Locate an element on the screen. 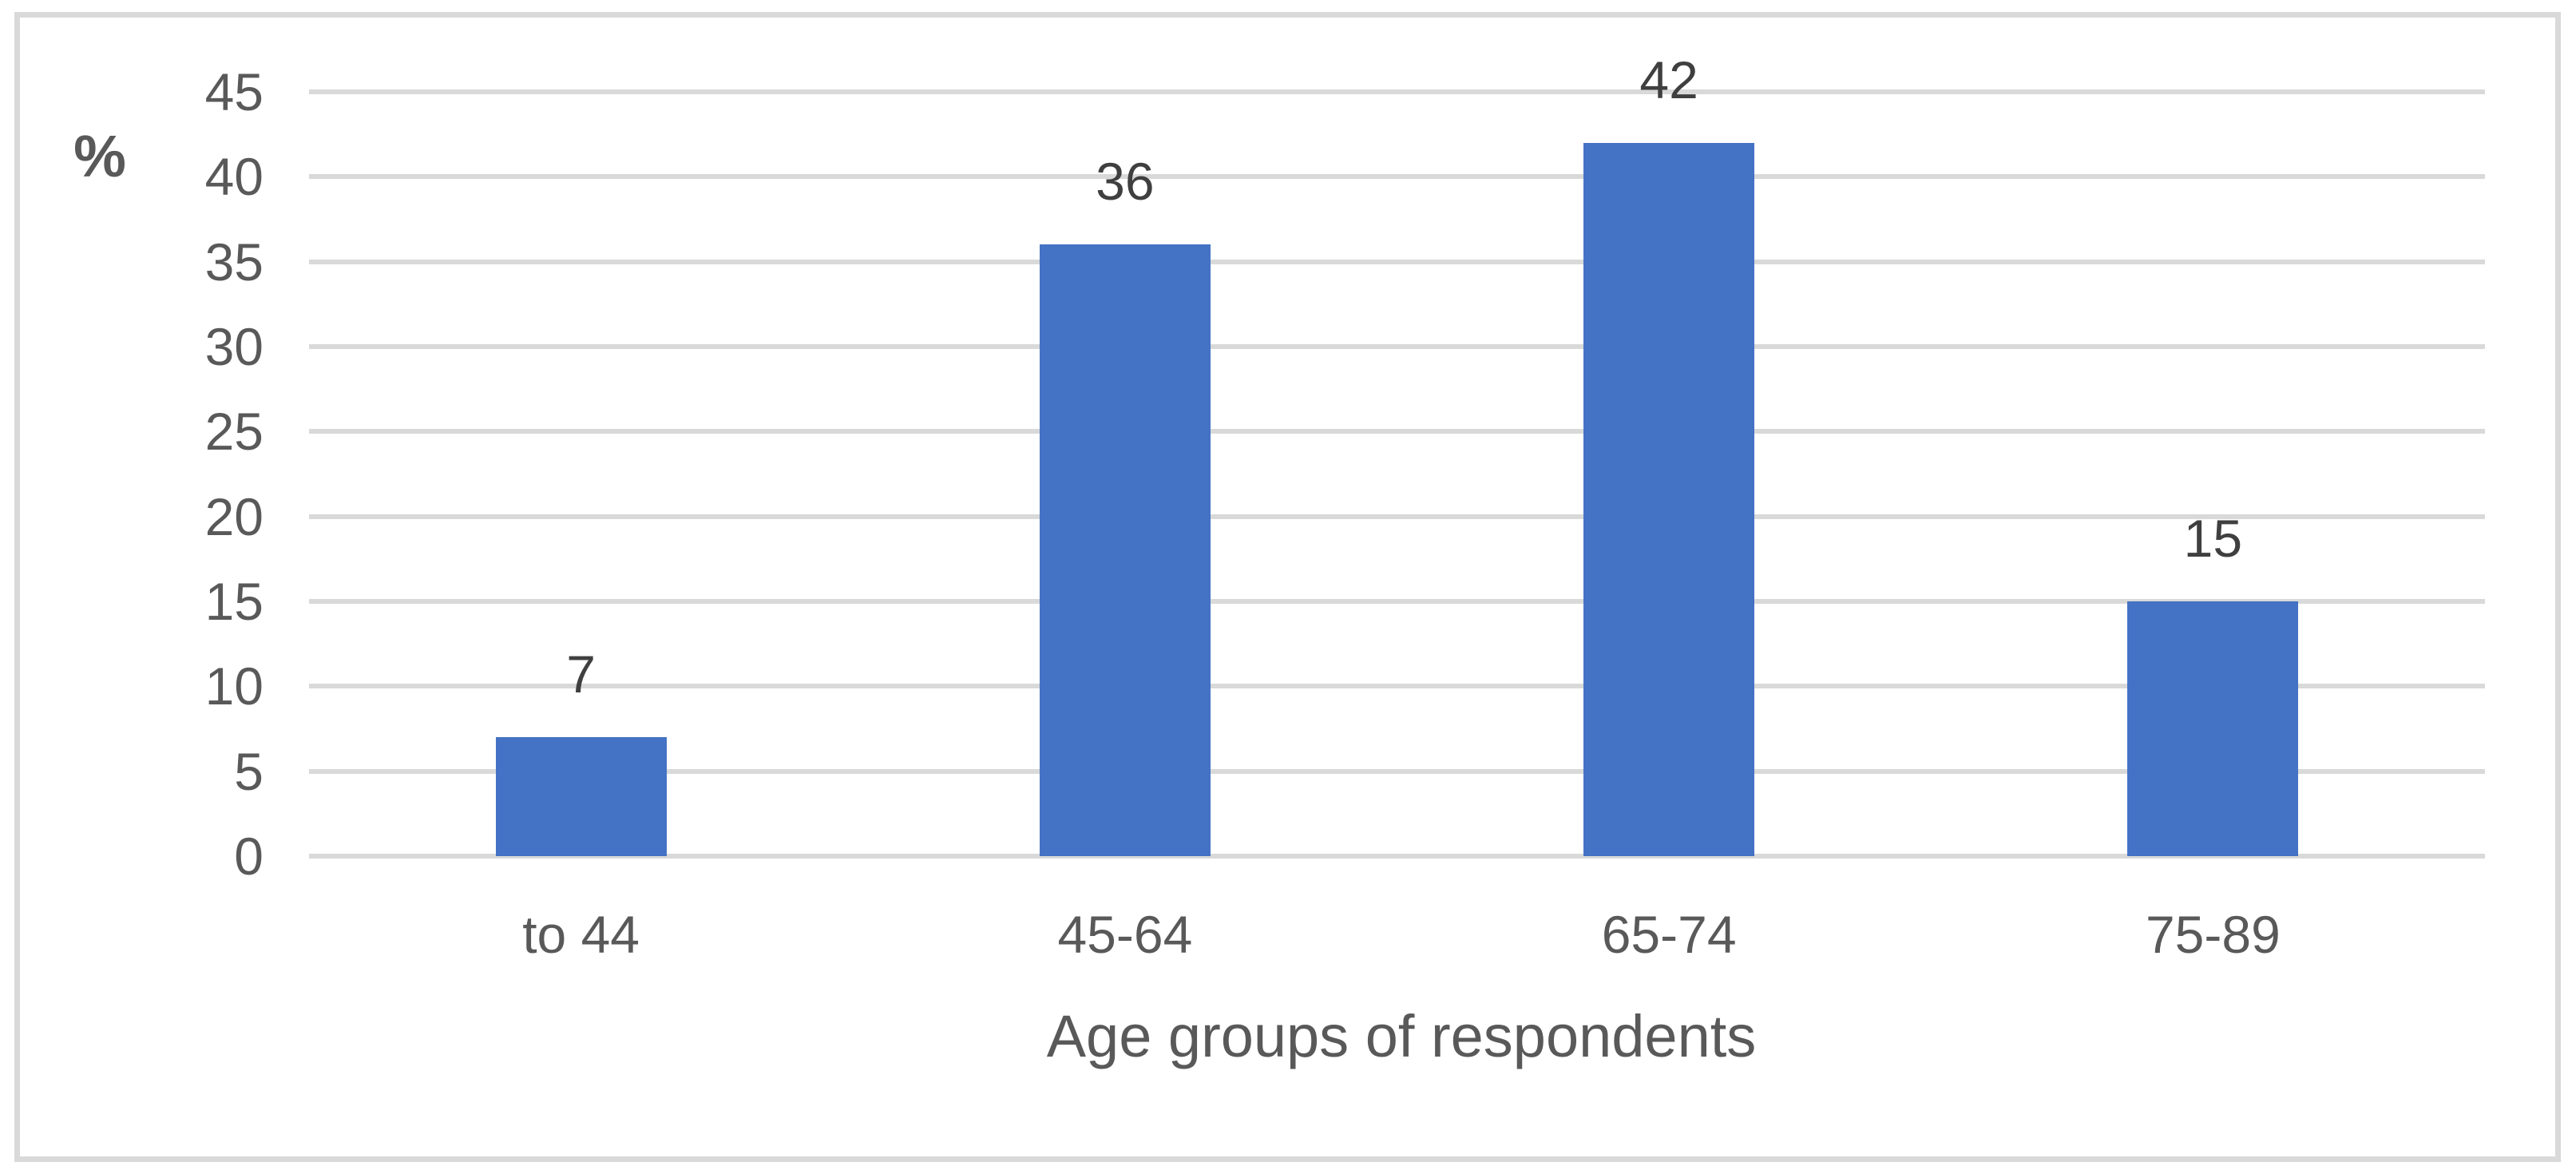  x-category-label: 75-89 is located at coordinates (2213, 934).